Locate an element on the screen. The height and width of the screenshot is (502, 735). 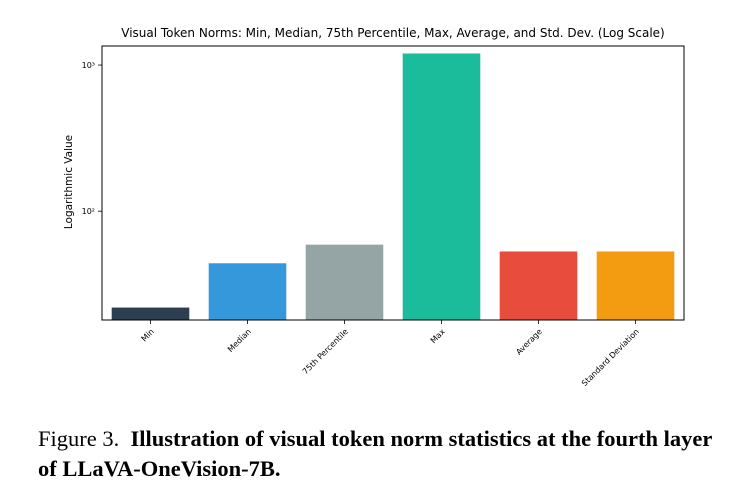
bar-min is located at coordinates (150, 313).